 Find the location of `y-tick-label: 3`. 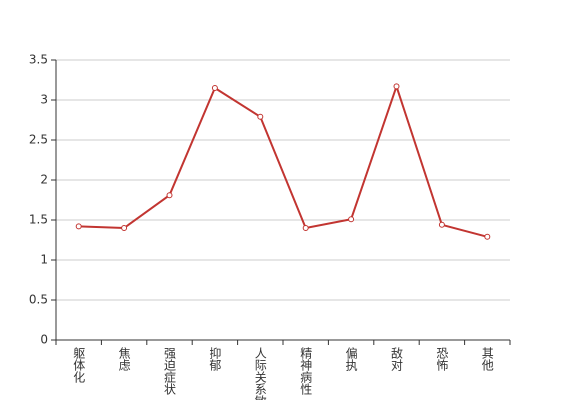

y-tick-label: 3 is located at coordinates (44, 100).